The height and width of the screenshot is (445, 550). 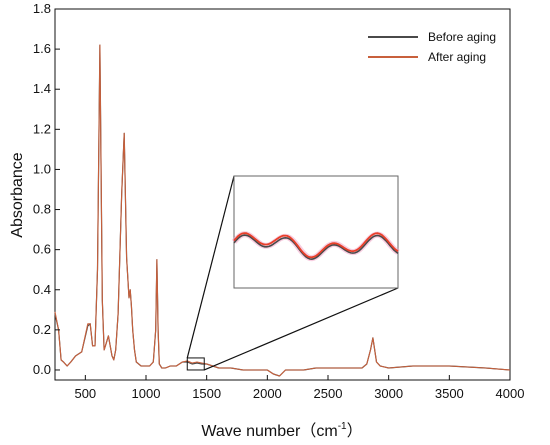 What do you see at coordinates (17, 194) in the screenshot?
I see `y-axis-title: Absorbance` at bounding box center [17, 194].